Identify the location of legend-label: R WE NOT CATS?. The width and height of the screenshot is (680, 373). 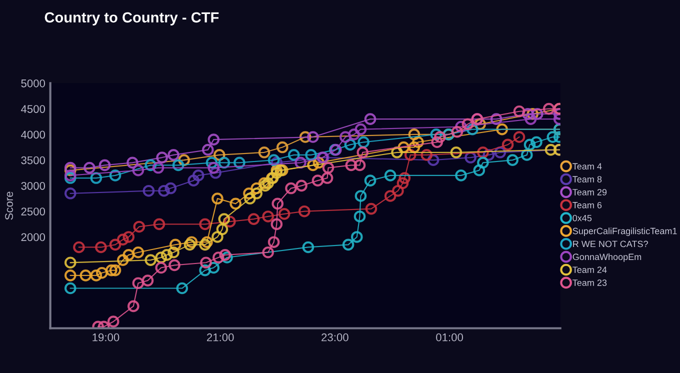
(610, 244).